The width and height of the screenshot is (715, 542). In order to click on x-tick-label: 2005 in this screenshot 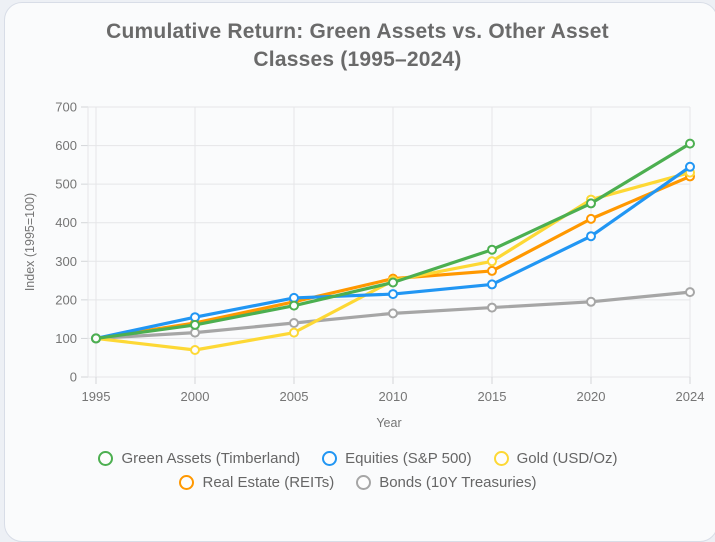, I will do `click(294, 396)`.